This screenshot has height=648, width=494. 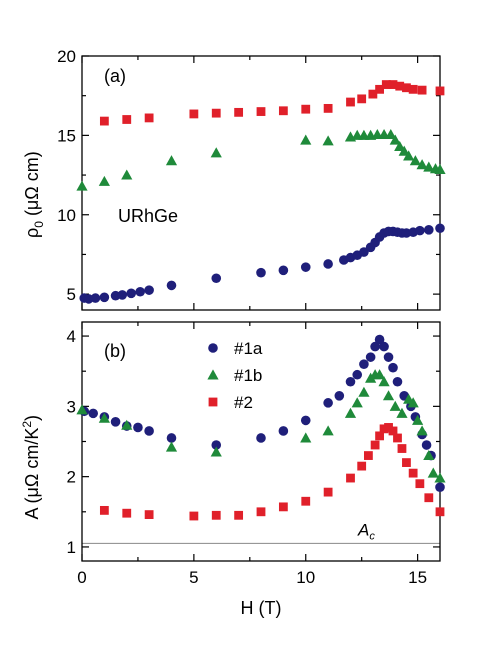 What do you see at coordinates (417, 577) in the screenshot?
I see `x-tick-label: 15` at bounding box center [417, 577].